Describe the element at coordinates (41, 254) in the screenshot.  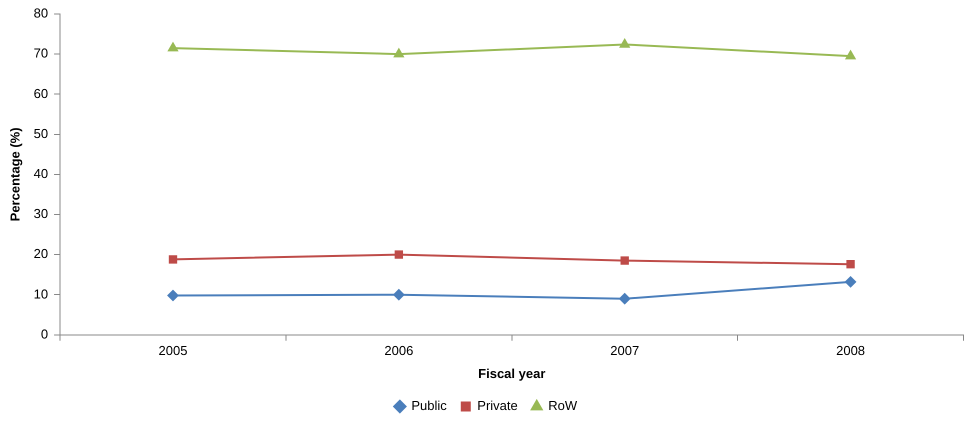
I see `y-tick-label: 20` at that location.